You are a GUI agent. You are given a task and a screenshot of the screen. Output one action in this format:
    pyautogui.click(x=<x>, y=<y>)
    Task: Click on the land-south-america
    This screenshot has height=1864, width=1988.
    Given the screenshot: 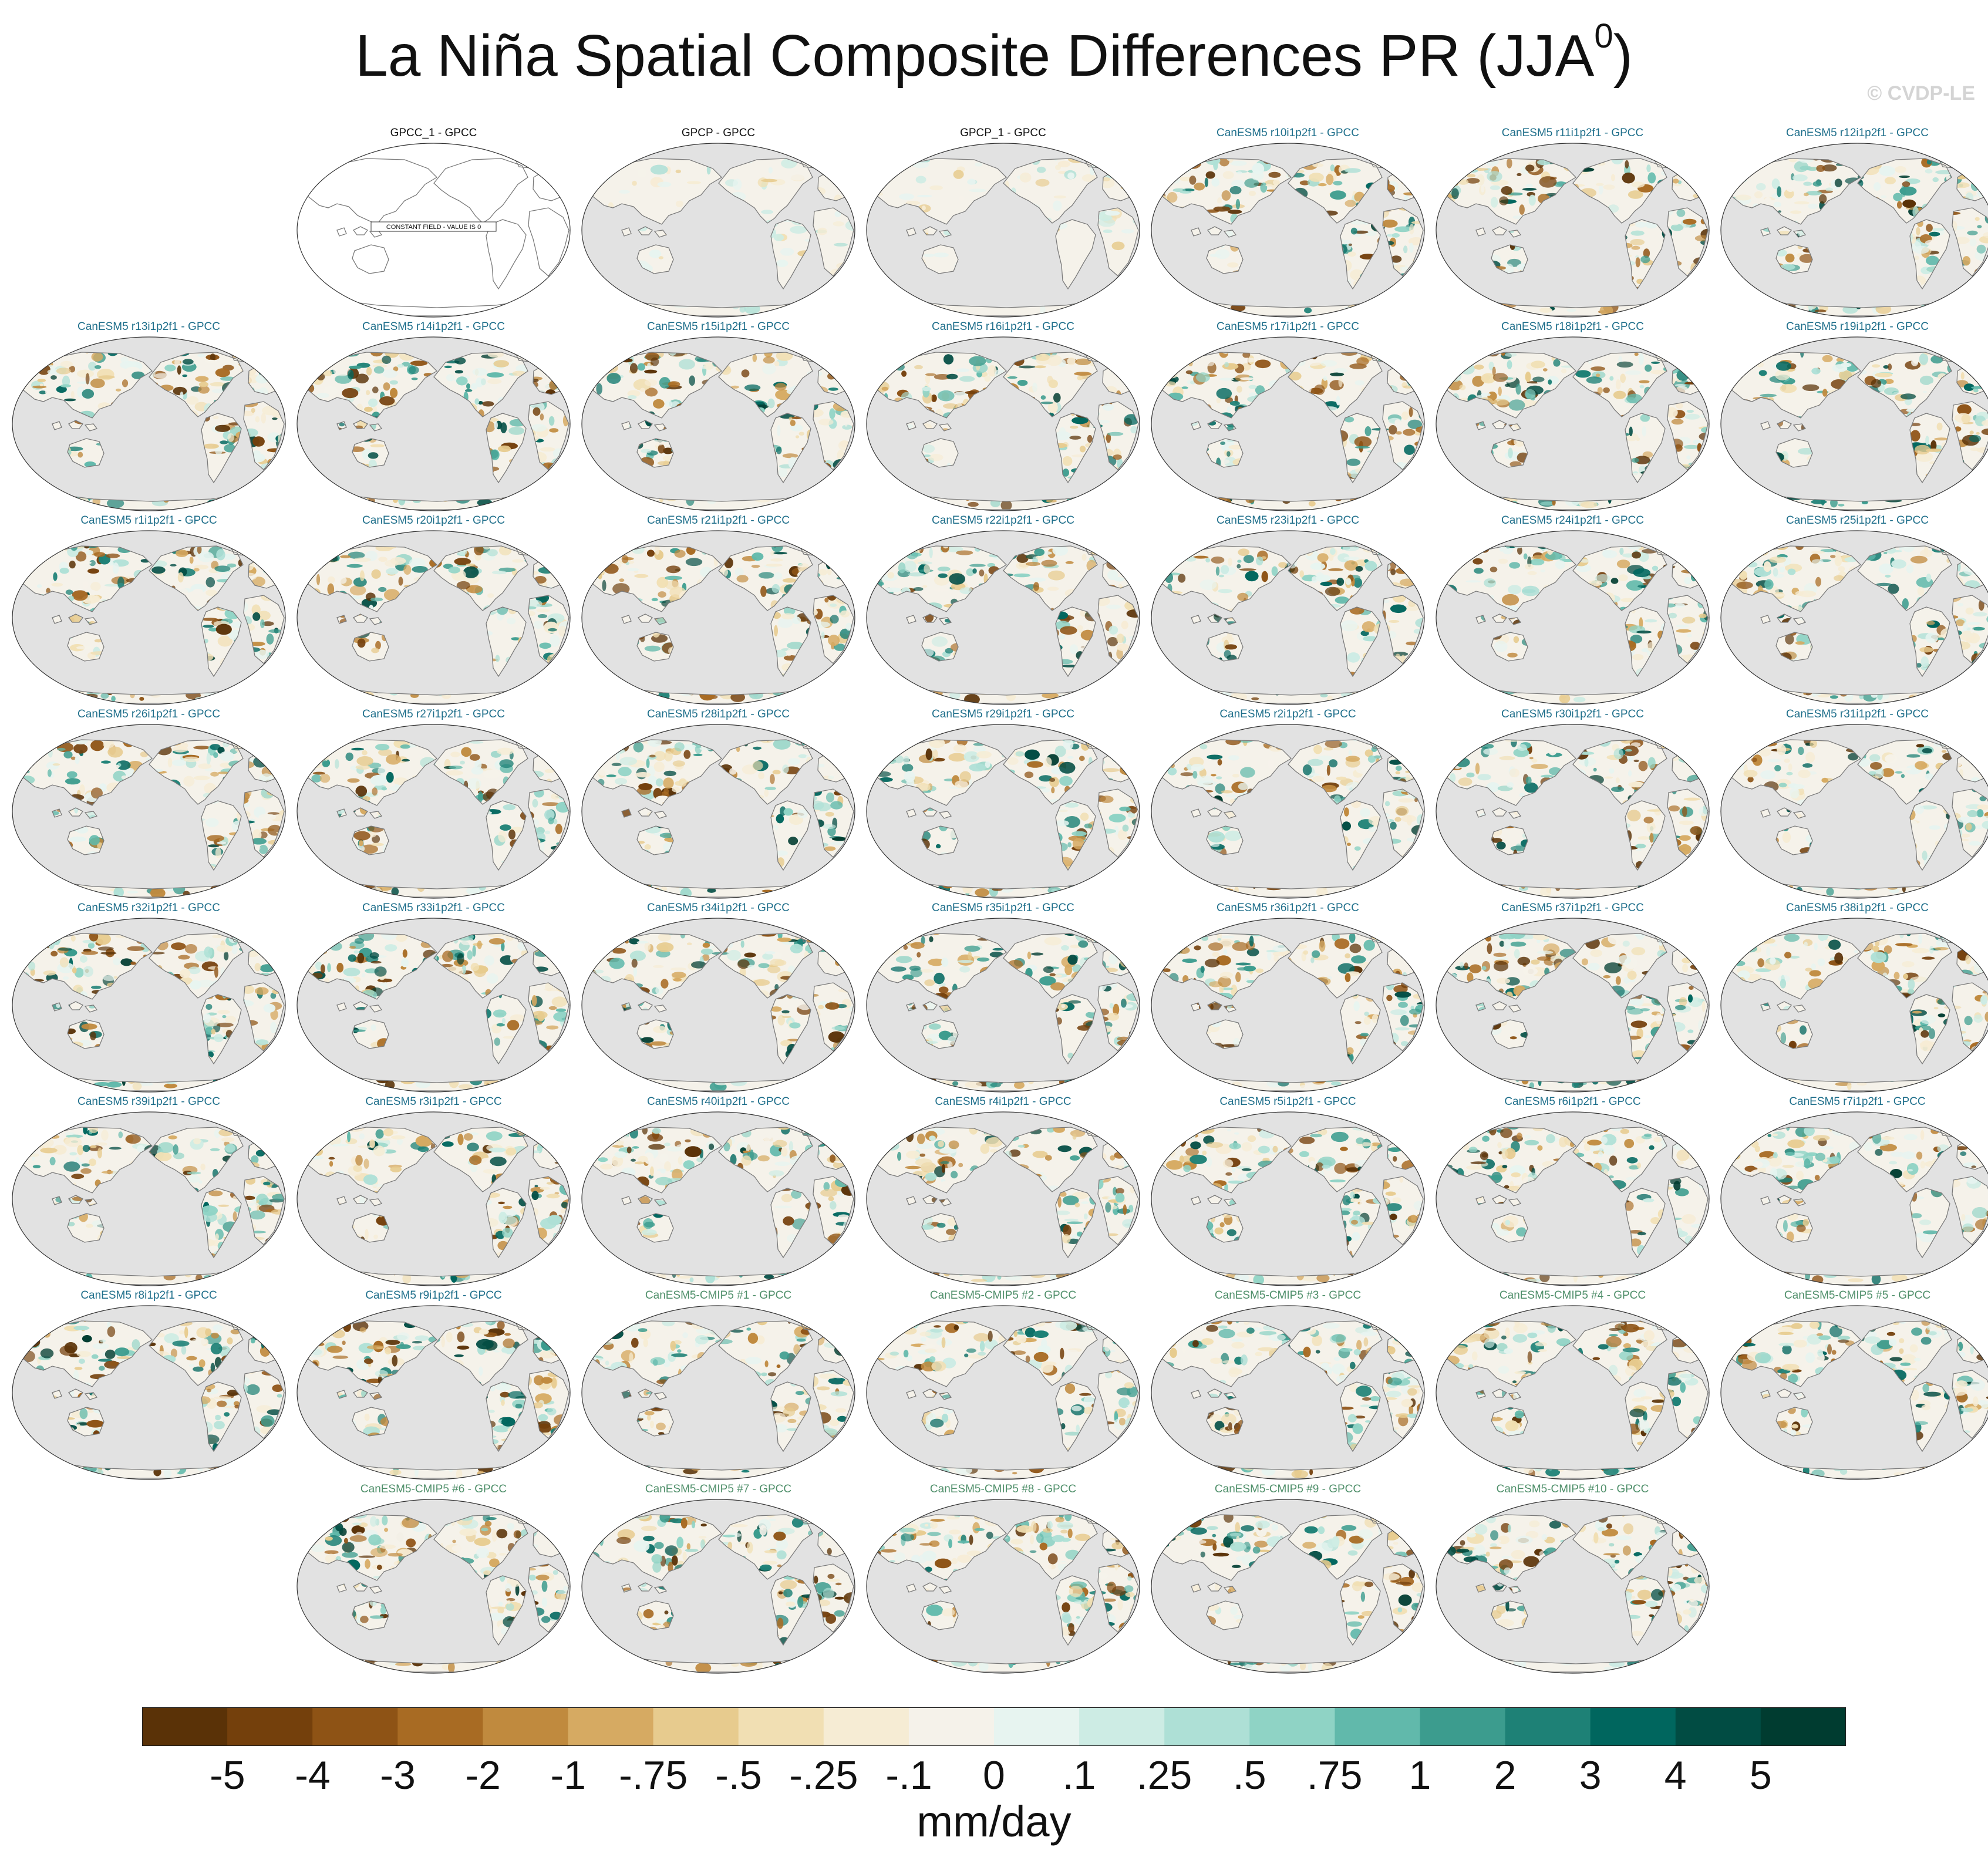 What is the action you would take?
    pyautogui.click(x=1360, y=255)
    